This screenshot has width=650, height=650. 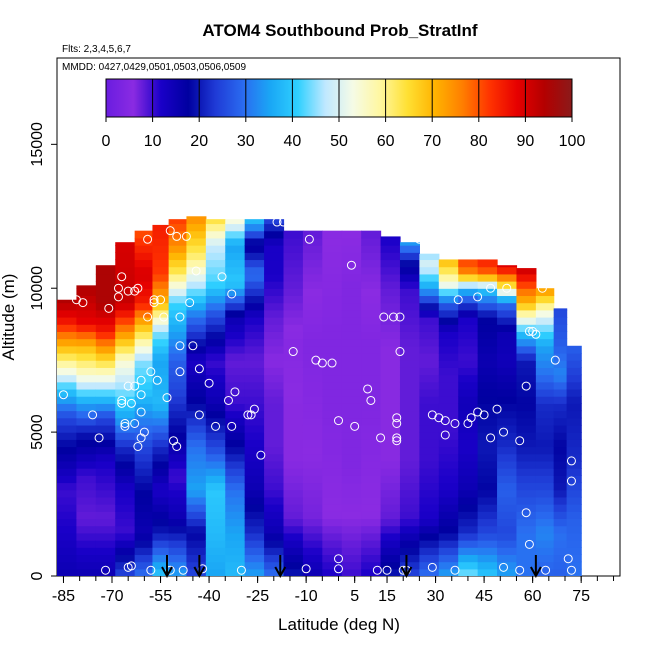 I want to click on flight-arrows, so click(x=351, y=567).